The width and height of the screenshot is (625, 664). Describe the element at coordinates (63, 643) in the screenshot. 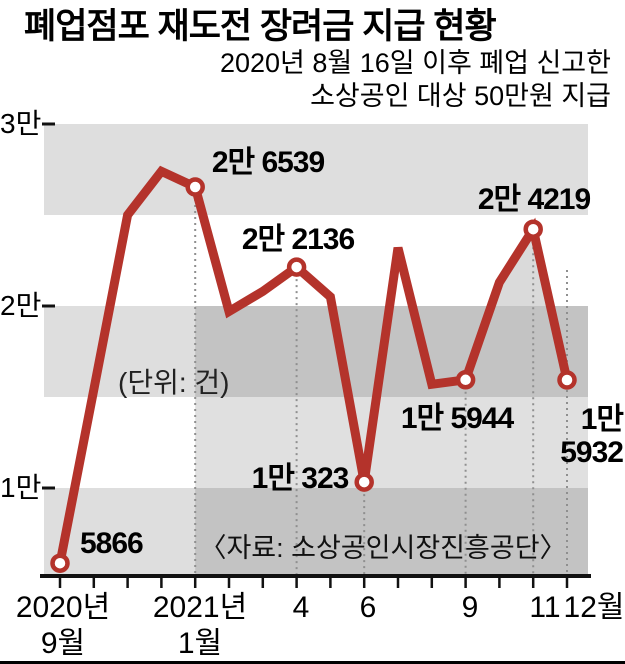

I see `x-axis-label: 9월` at that location.